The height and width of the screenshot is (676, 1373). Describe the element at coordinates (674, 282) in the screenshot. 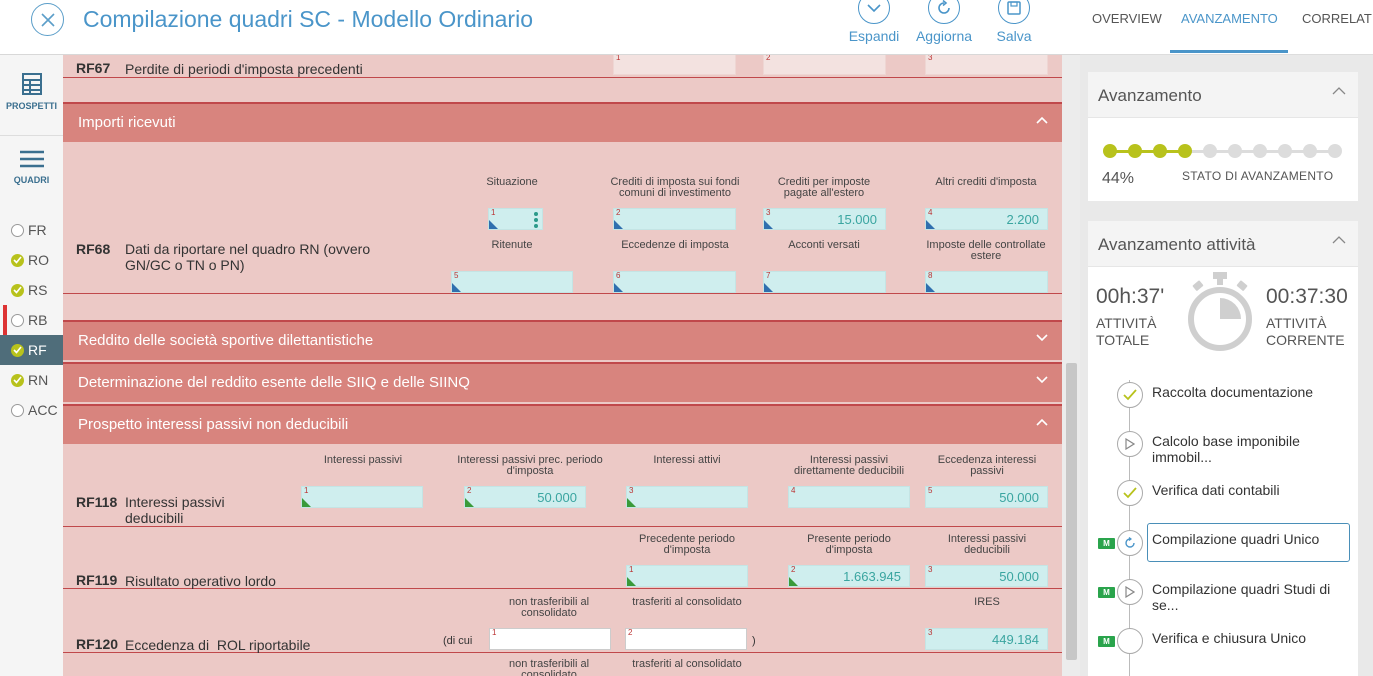

I see `rf68-field-6: 6` at that location.